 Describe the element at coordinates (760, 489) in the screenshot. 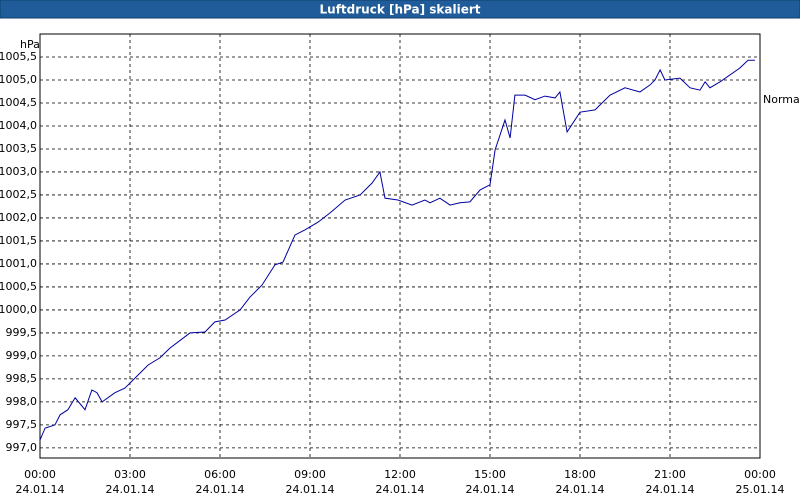

I see `x-tick-date: 25.01.14` at that location.